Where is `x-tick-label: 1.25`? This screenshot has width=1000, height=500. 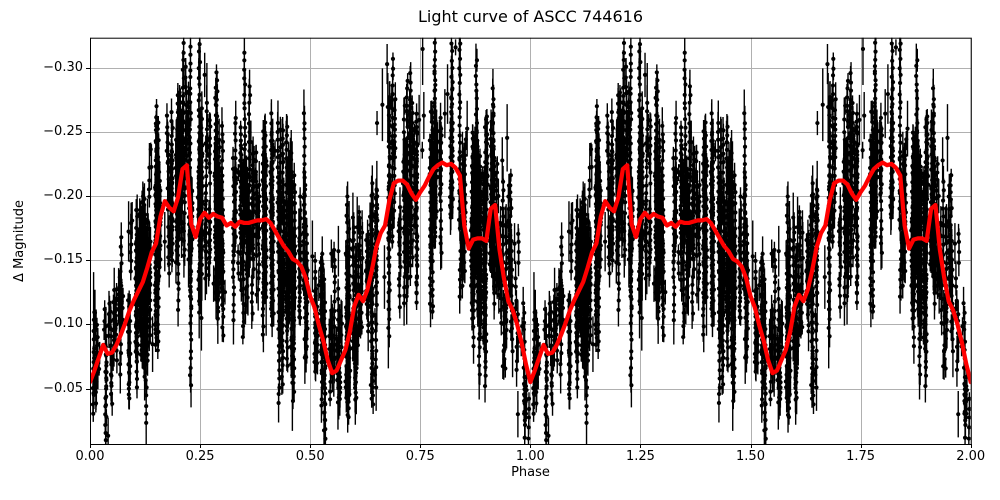
x-tick-label: 1.25 is located at coordinates (640, 456).